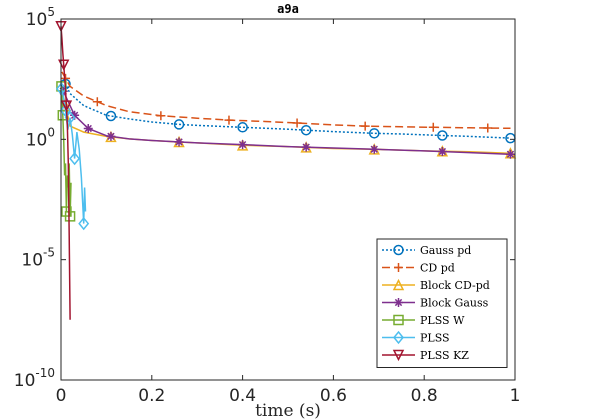  What do you see at coordinates (445, 250) in the screenshot?
I see `legend-label: Gauss pd` at bounding box center [445, 250].